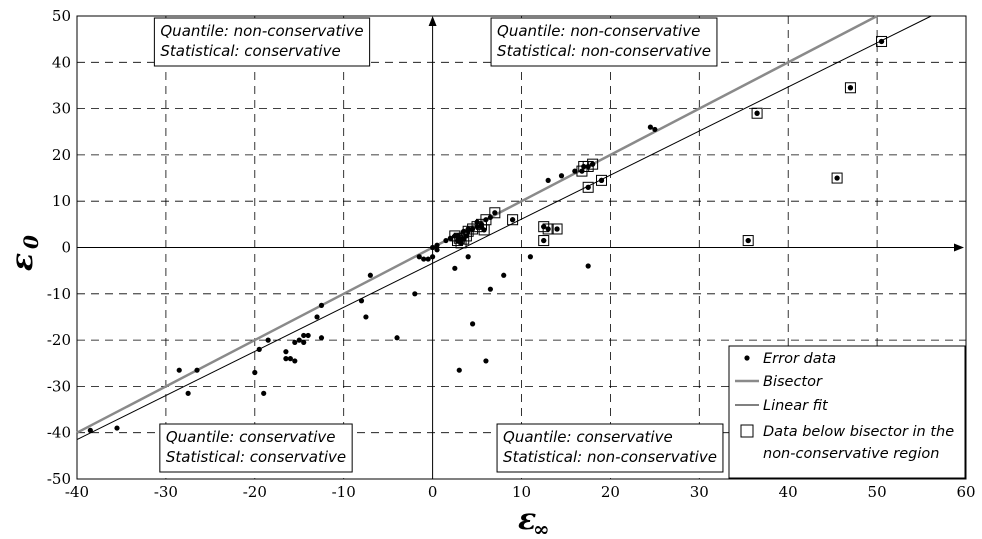 This screenshot has height=539, width=982. What do you see at coordinates (59, 479) in the screenshot?
I see `y-tick-label: -50` at bounding box center [59, 479].